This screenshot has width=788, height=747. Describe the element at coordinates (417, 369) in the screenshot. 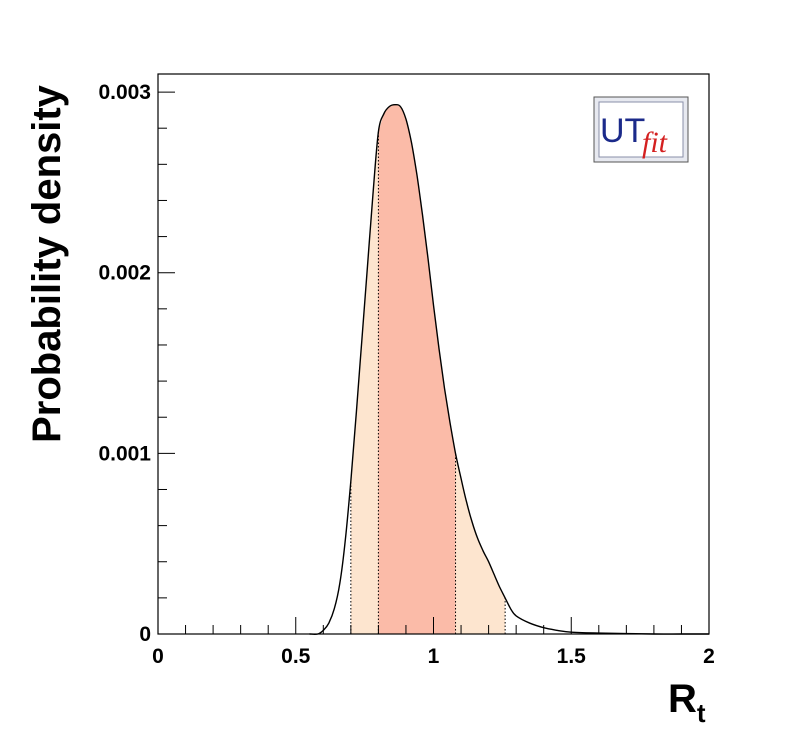

I see `interval-fill-68%` at that location.